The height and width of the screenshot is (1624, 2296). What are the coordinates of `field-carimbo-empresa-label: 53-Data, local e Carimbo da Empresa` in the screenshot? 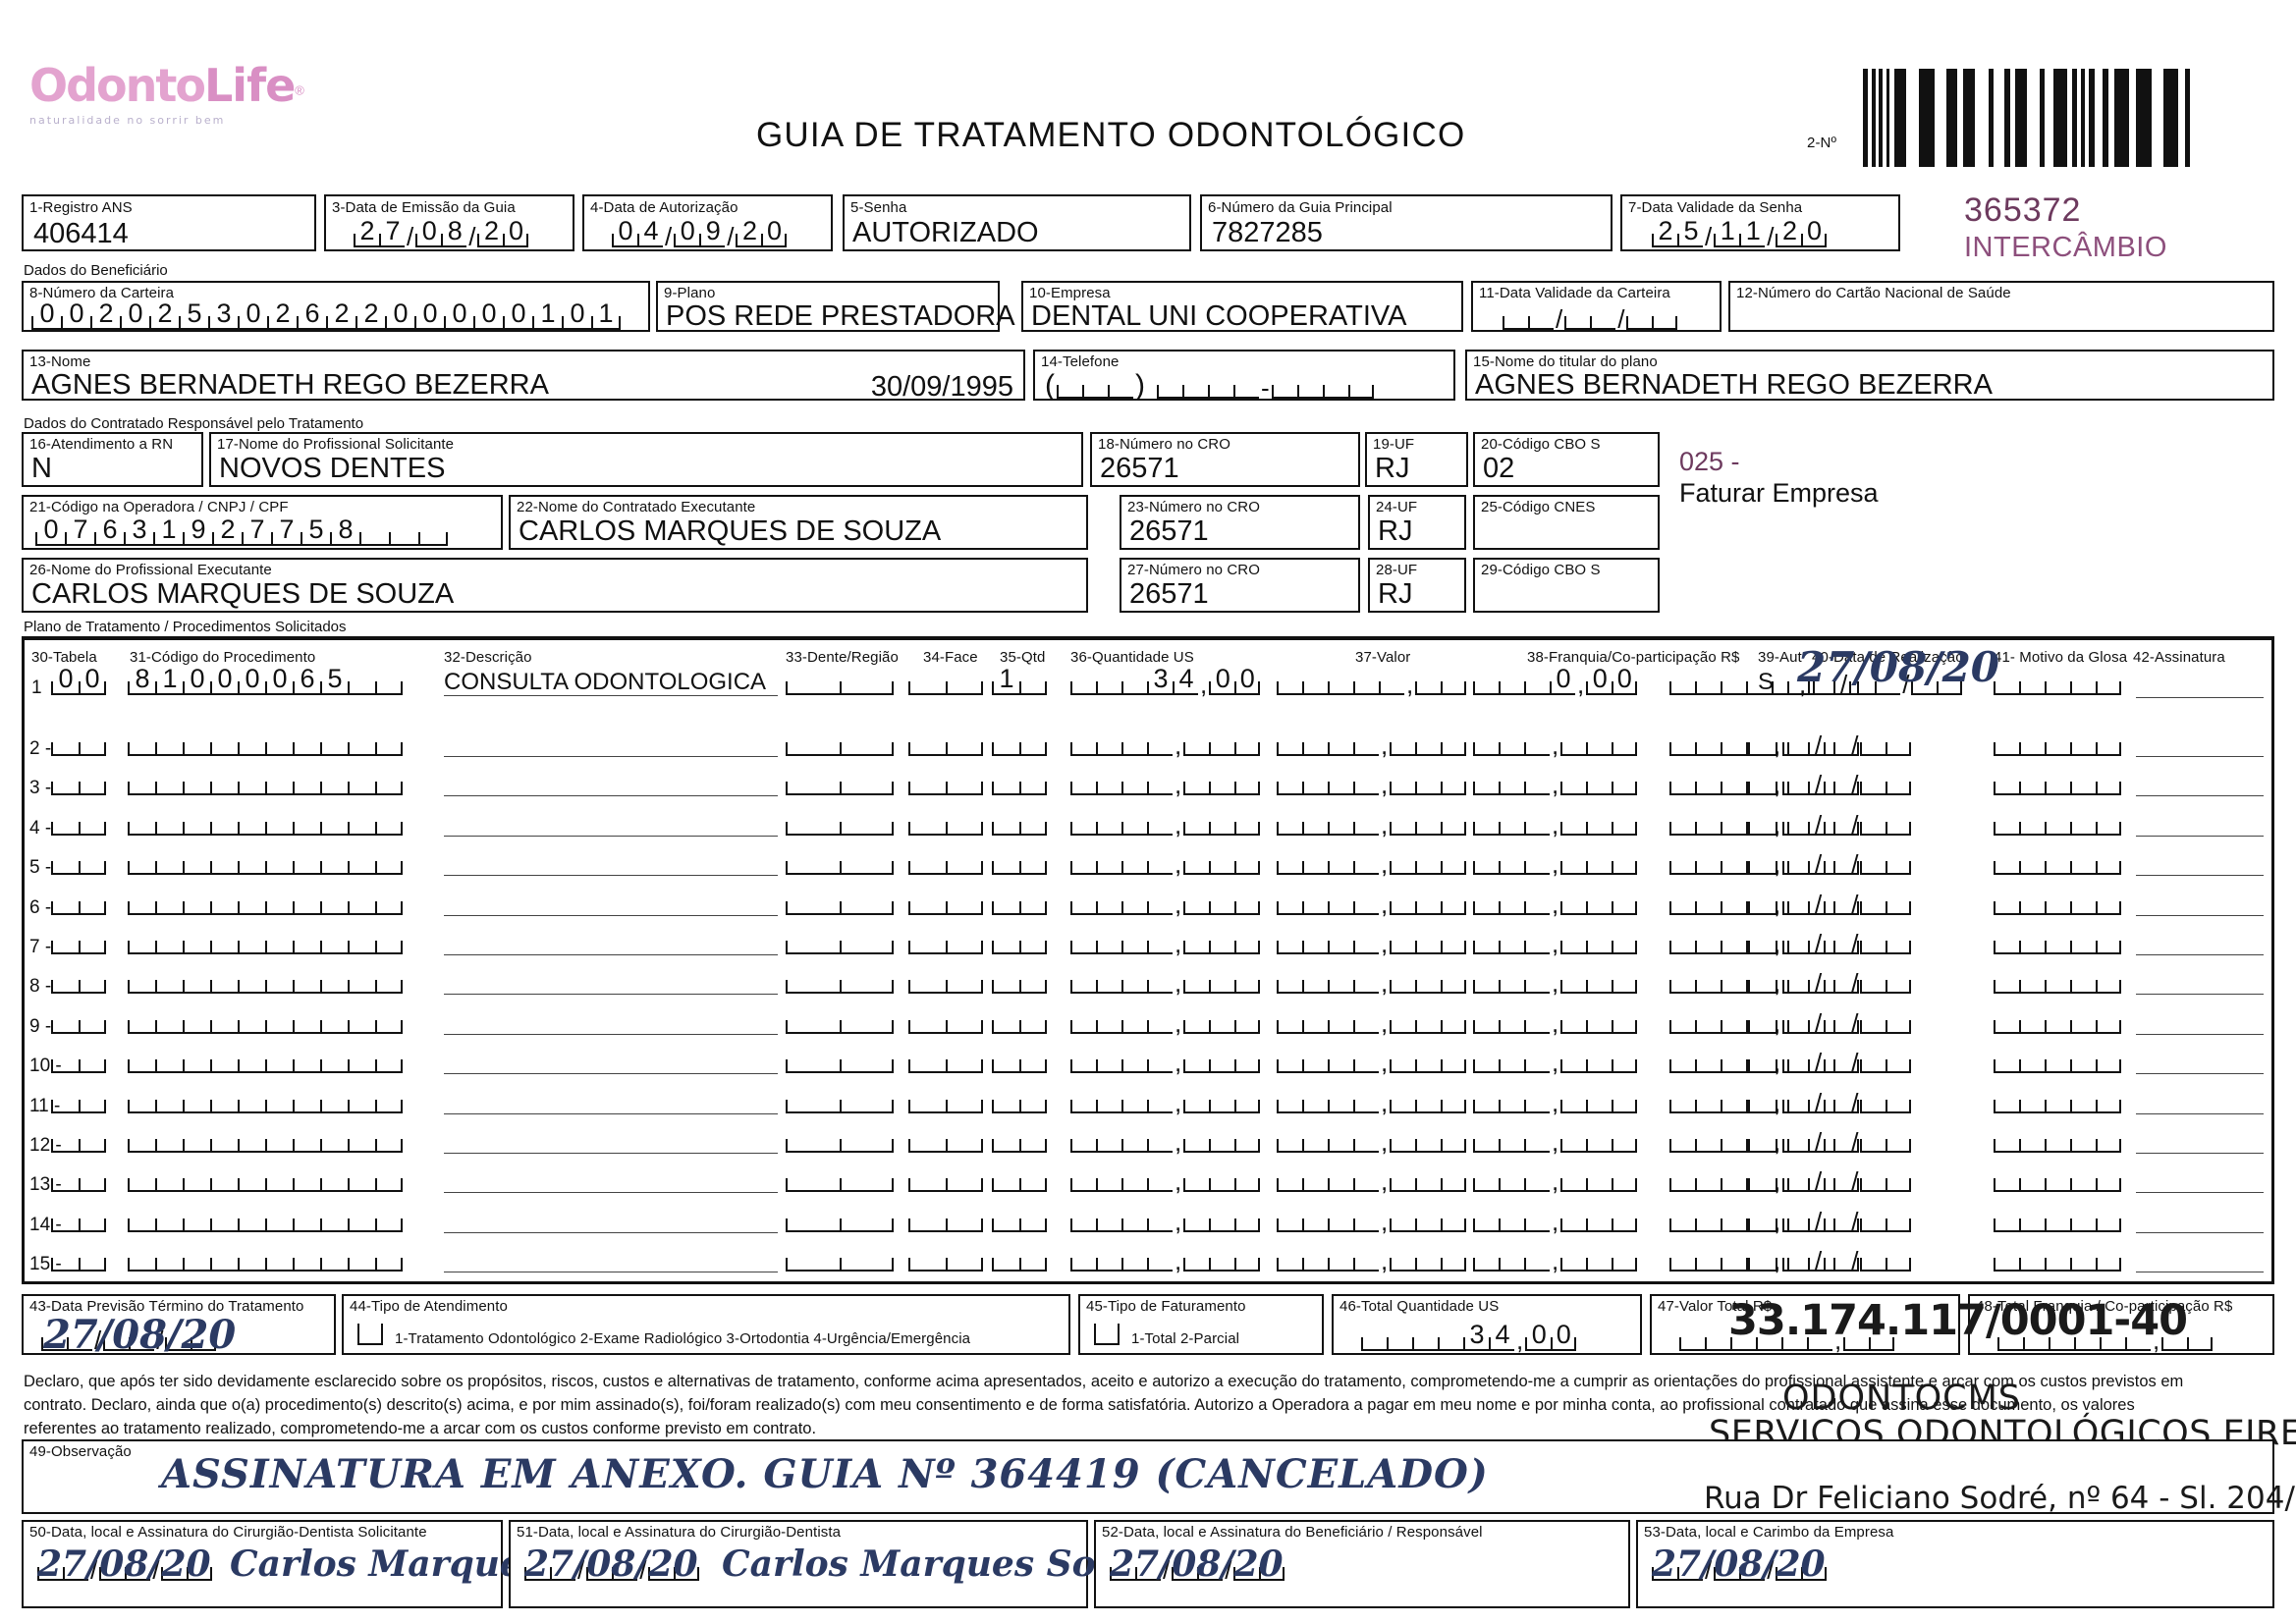 It's located at (1769, 1532).